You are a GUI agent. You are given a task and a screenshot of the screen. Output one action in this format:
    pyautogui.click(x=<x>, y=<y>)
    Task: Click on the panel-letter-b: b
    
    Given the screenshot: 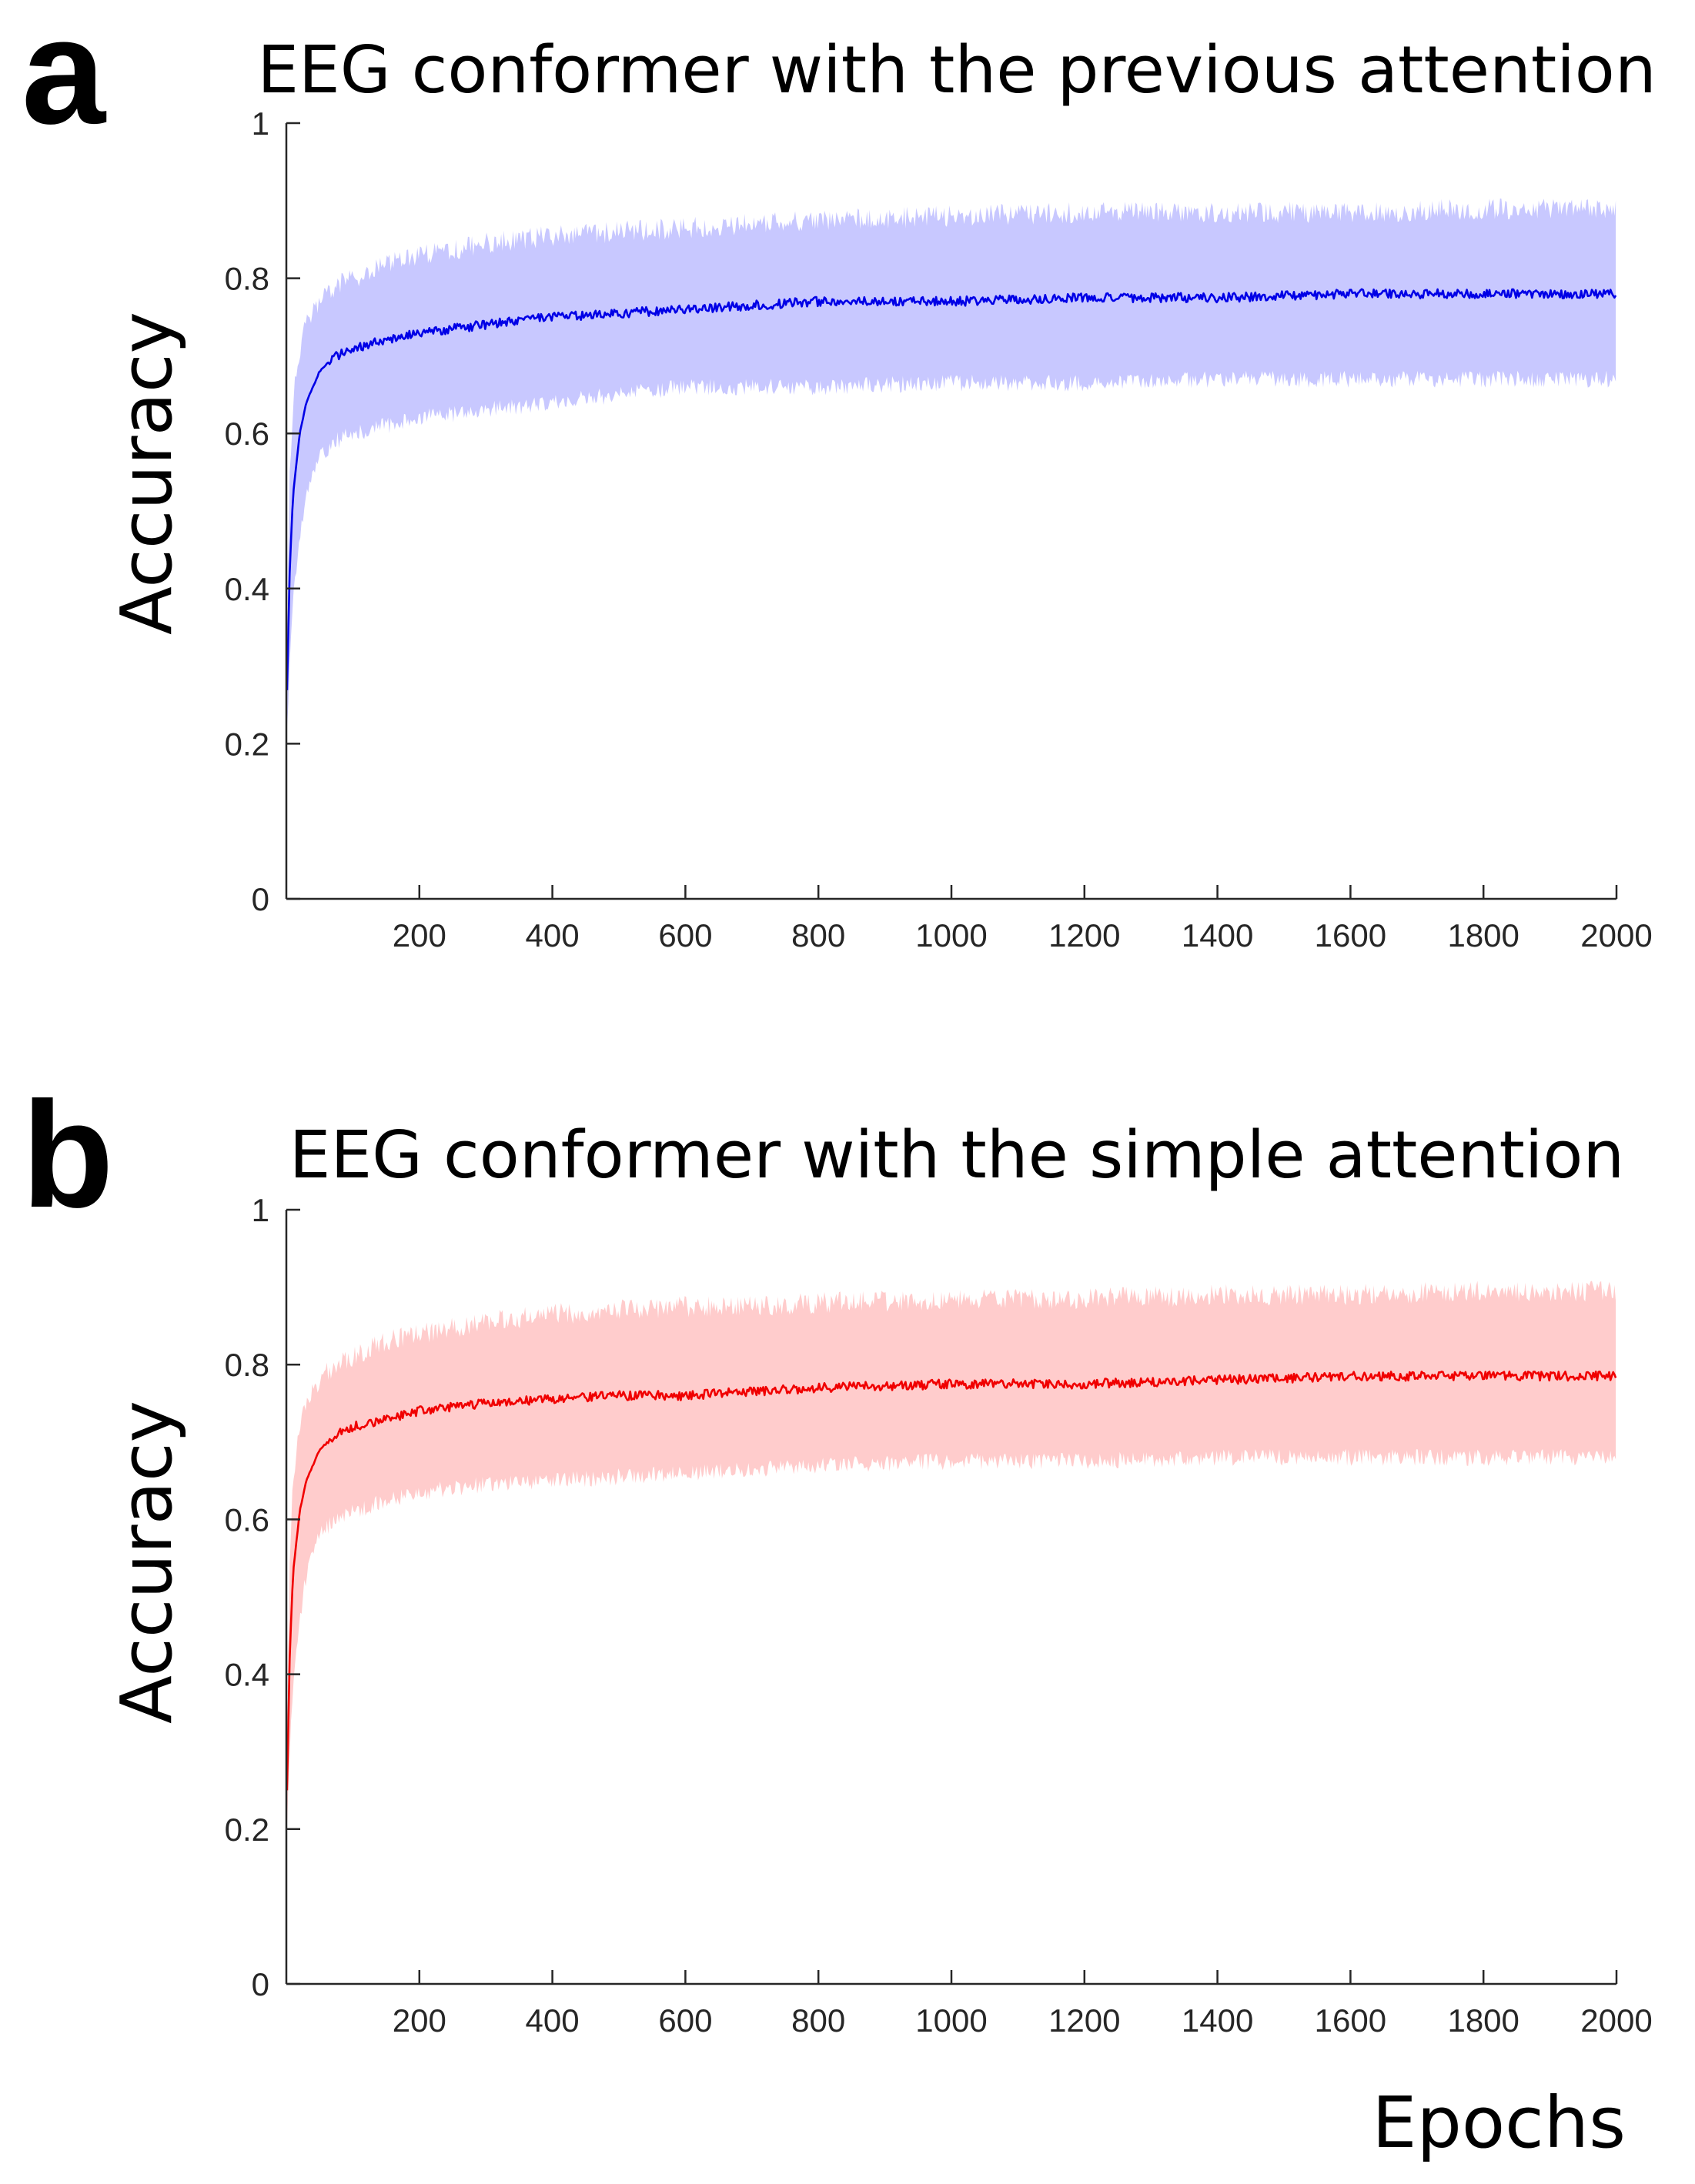 What is the action you would take?
    pyautogui.click(x=68, y=1155)
    